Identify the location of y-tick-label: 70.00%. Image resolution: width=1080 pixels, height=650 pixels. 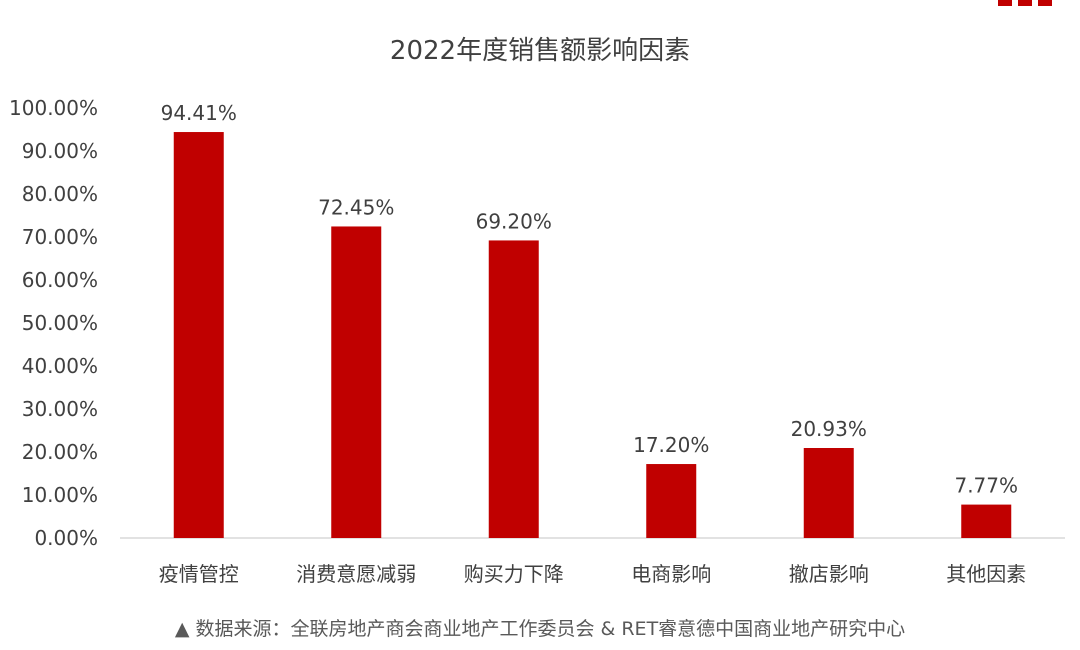
(60, 237).